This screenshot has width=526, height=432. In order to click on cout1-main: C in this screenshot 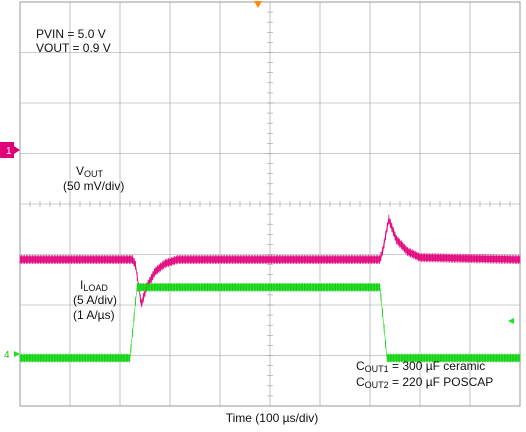, I will do `click(360, 366)`.